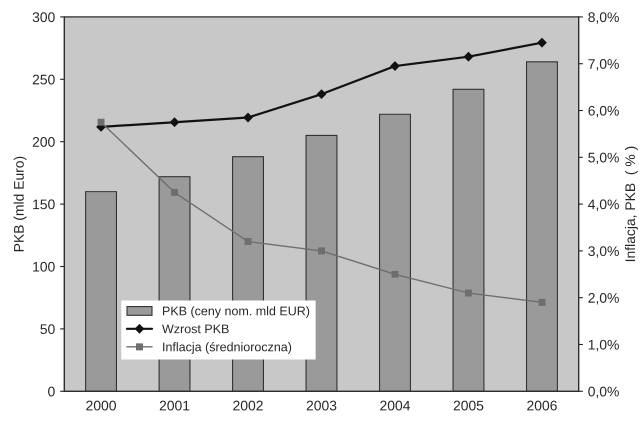 This screenshot has height=423, width=643. What do you see at coordinates (542, 405) in the screenshot?
I see `x-tick-label: 2006` at bounding box center [542, 405].